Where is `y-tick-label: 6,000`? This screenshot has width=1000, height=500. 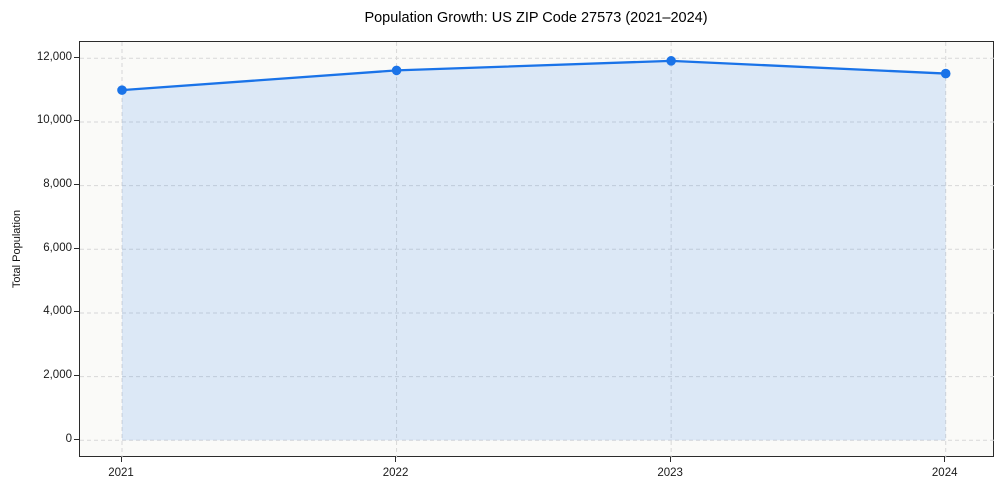
y-tick-label: 6,000 is located at coordinates (57, 247).